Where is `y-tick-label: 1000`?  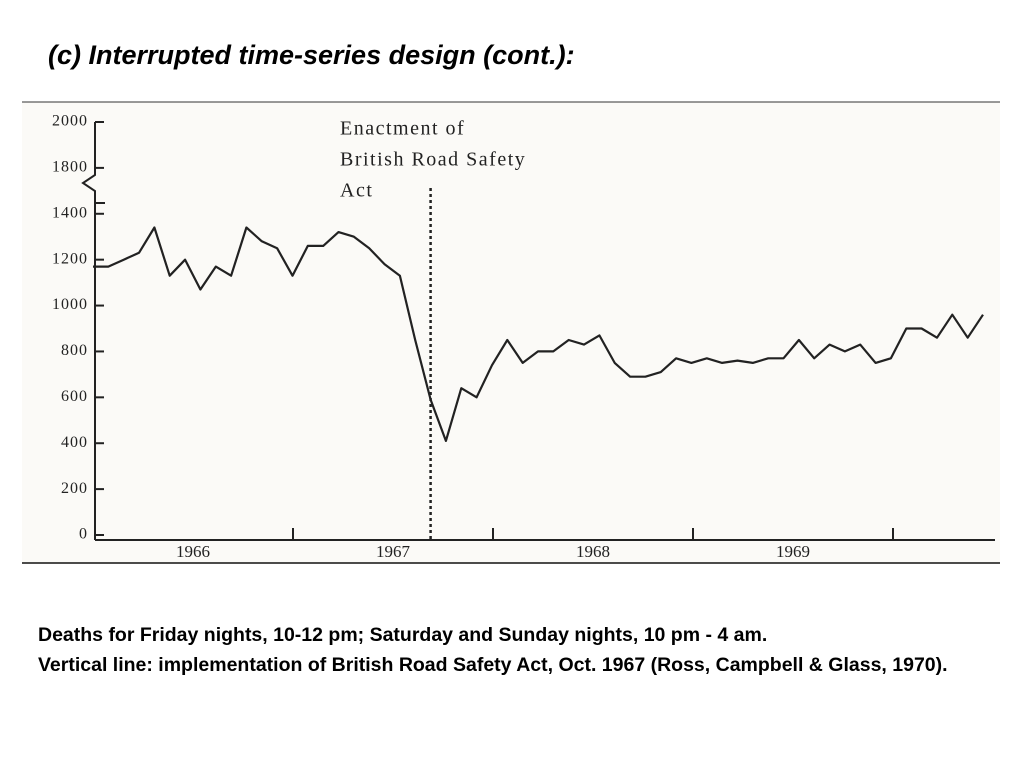 y-tick-label: 1000 is located at coordinates (70, 304).